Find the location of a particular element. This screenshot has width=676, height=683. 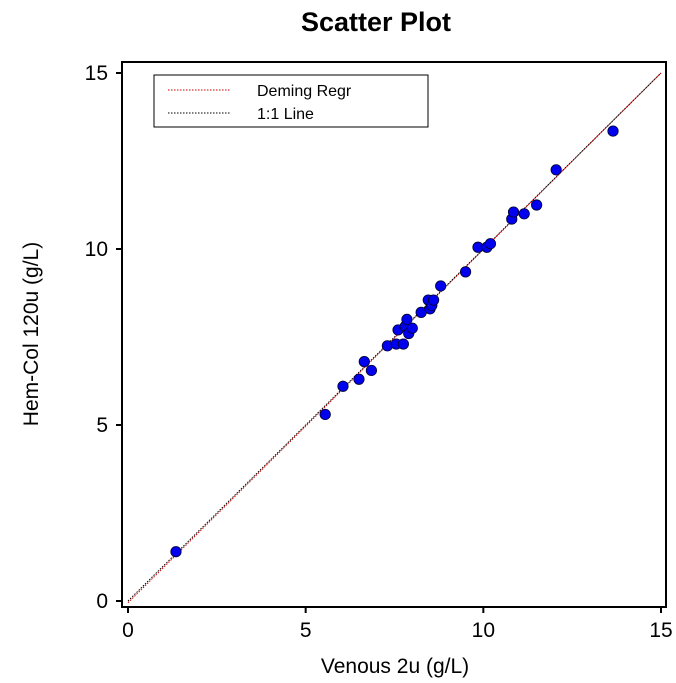

y-tick-label: 15 is located at coordinates (96, 73).